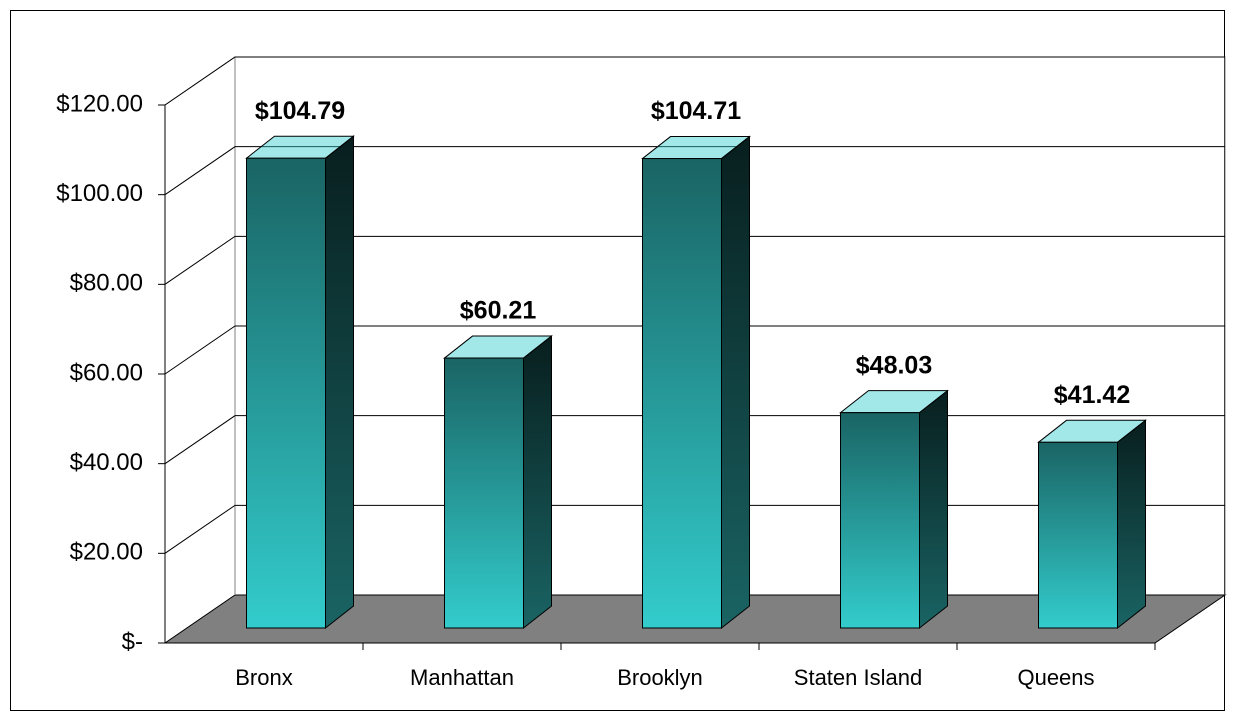 This screenshot has width=1235, height=721. I want to click on value-label: $41.42, so click(1092, 395).